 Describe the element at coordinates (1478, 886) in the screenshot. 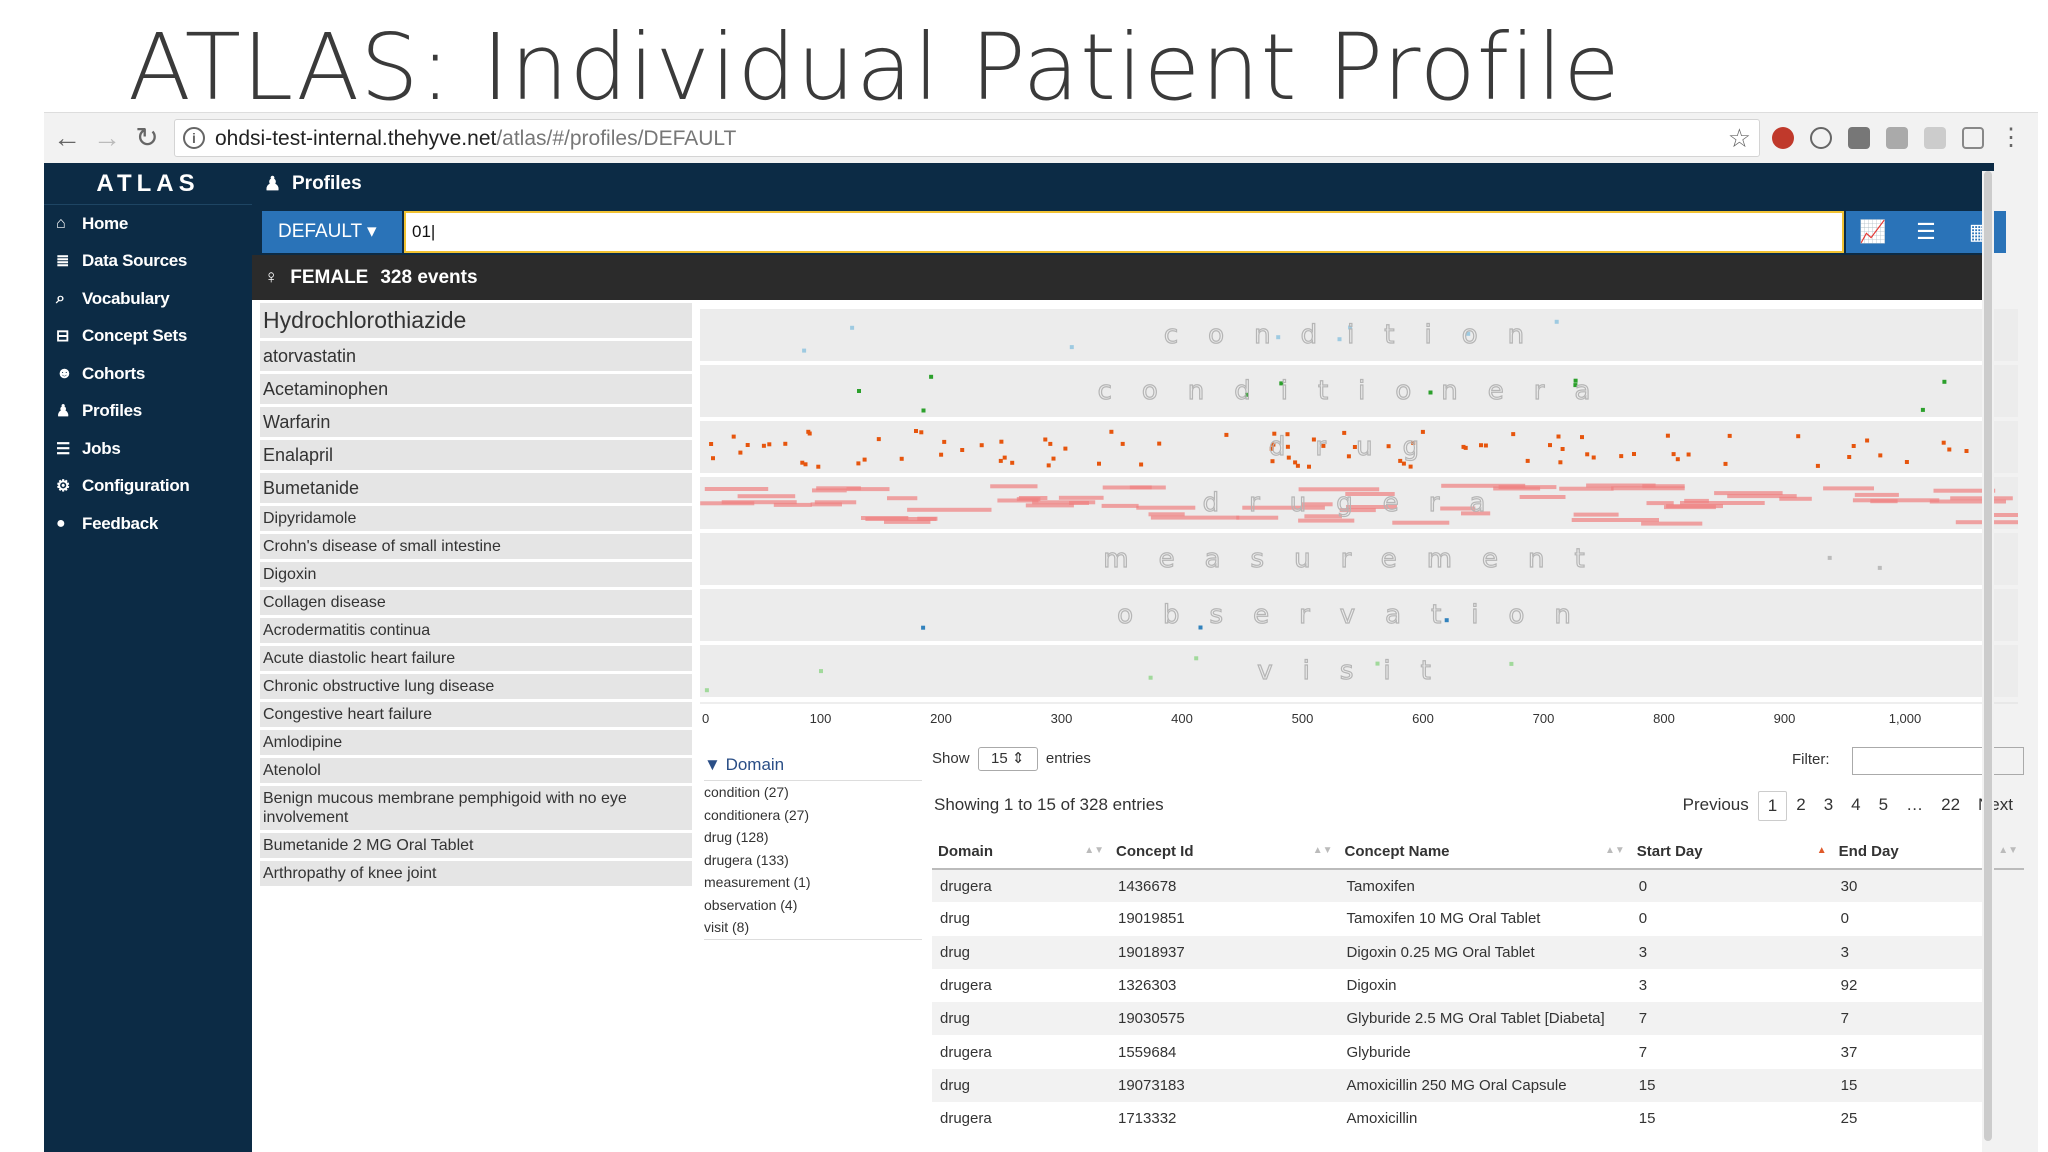

I see `table-row: drugera 1436678 Tamoxifen 0 30` at that location.